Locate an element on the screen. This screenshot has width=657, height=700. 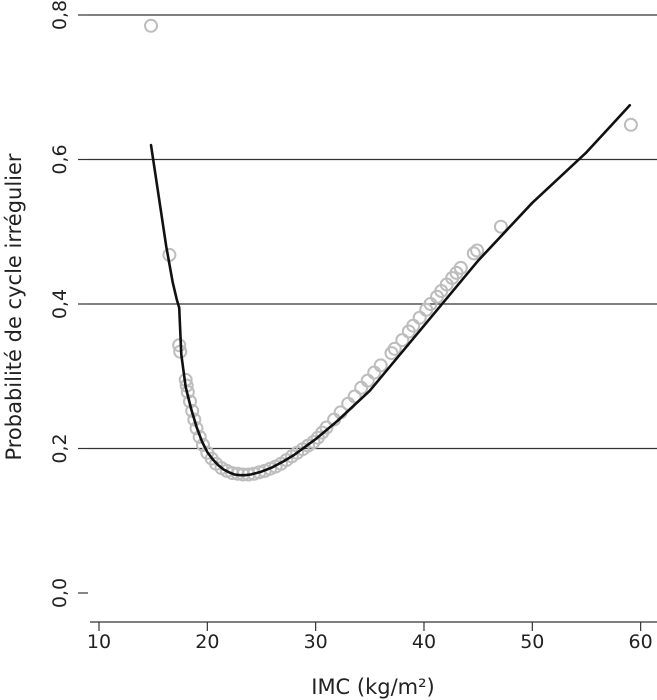
y-tick-label: 0,6 is located at coordinates (60, 159).